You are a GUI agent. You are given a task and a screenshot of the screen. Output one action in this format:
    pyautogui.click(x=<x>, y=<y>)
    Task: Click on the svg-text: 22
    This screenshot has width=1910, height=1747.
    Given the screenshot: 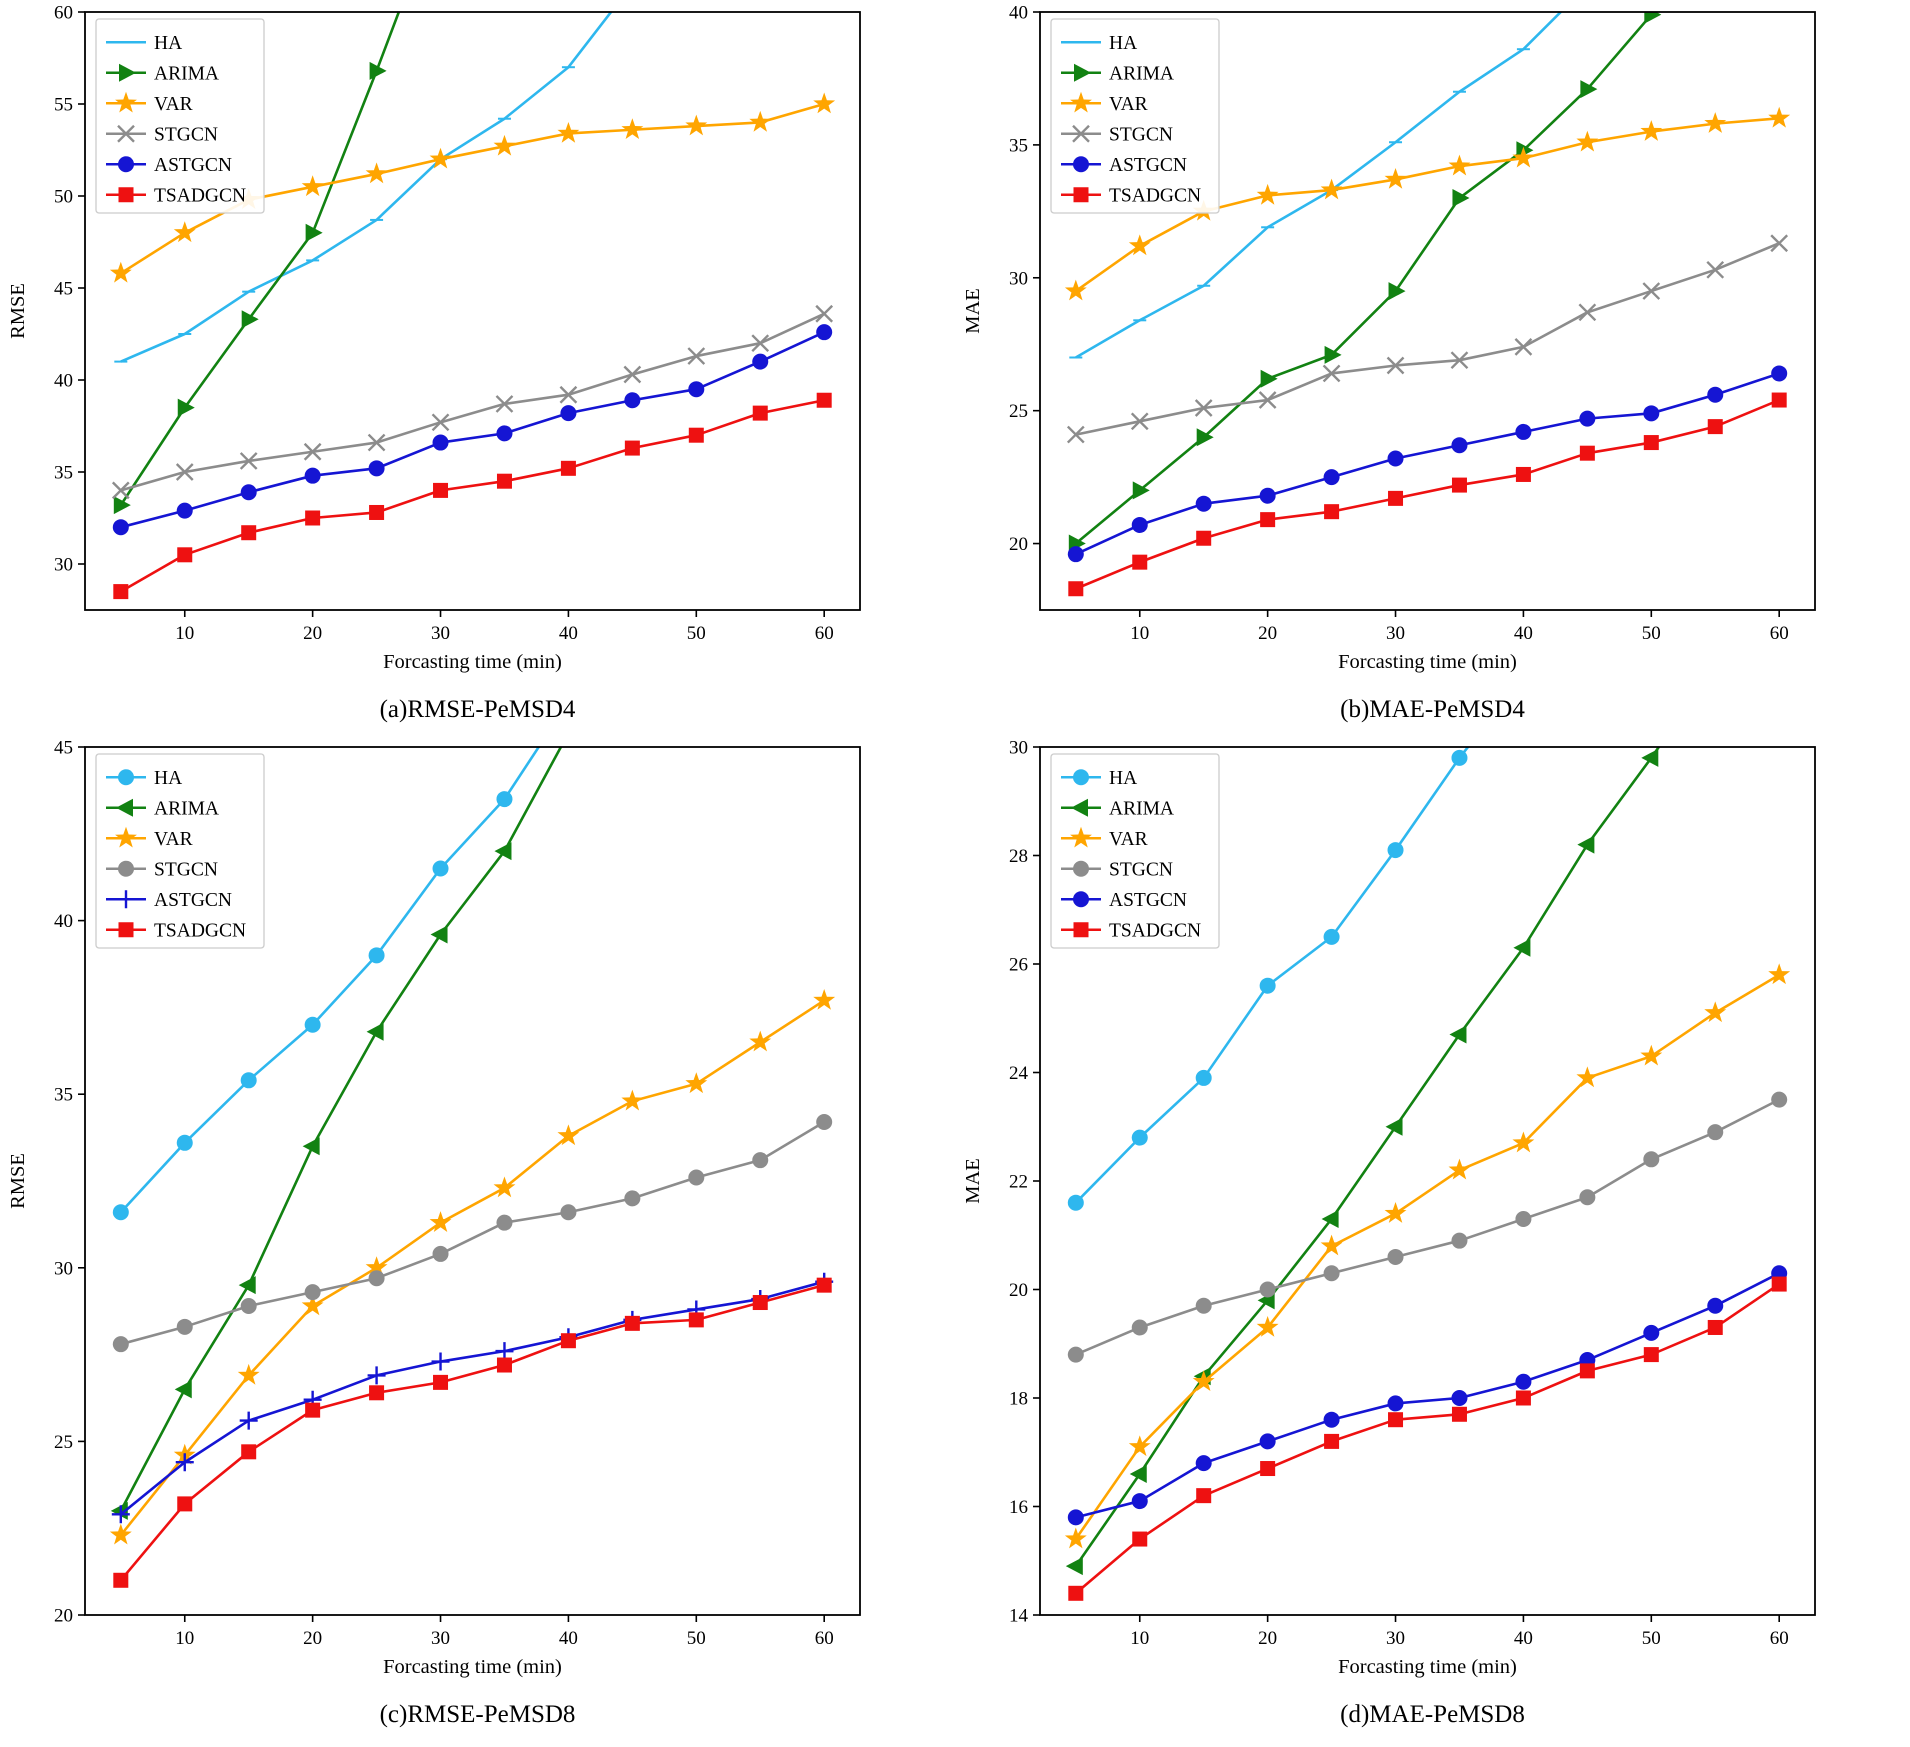 What is the action you would take?
    pyautogui.click(x=1018, y=1182)
    